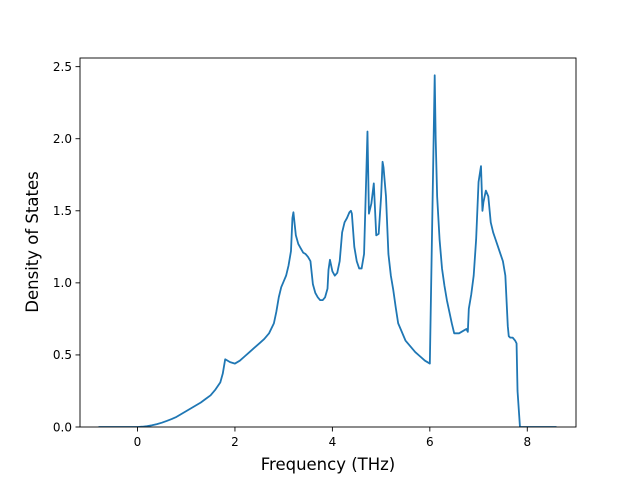 The height and width of the screenshot is (480, 640). I want to click on x-tick-label: 2, so click(235, 442).